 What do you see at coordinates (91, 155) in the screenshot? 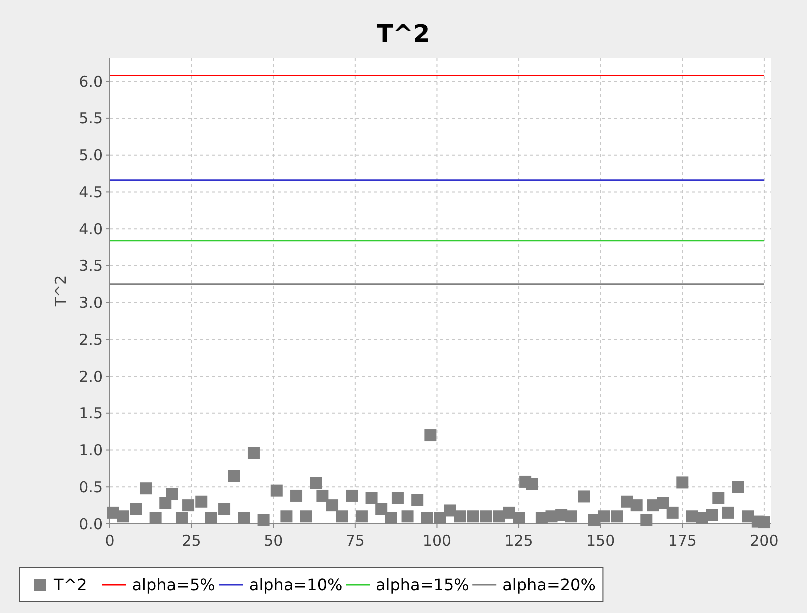
I see `y-tick-label: 5.0` at bounding box center [91, 155].